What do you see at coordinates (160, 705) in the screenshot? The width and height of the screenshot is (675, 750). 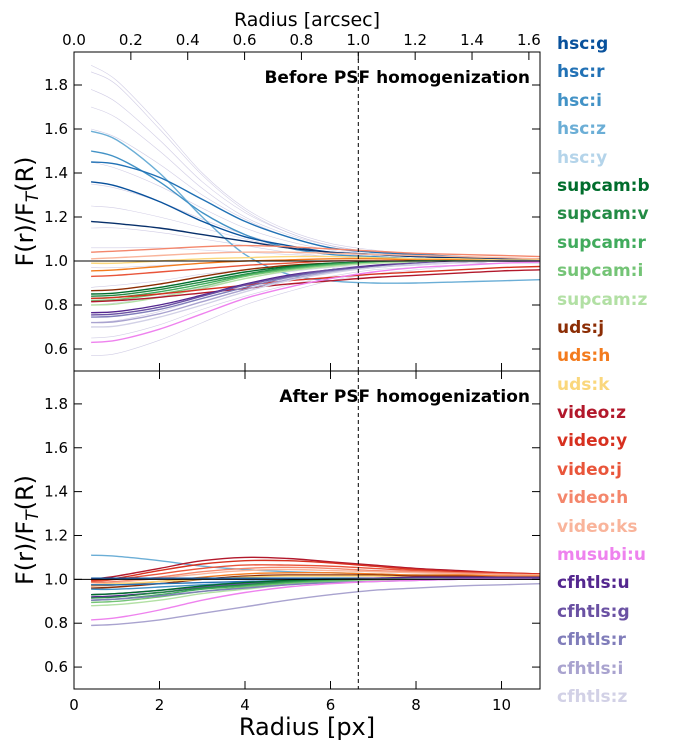 I see `x-tick-label: 2` at bounding box center [160, 705].